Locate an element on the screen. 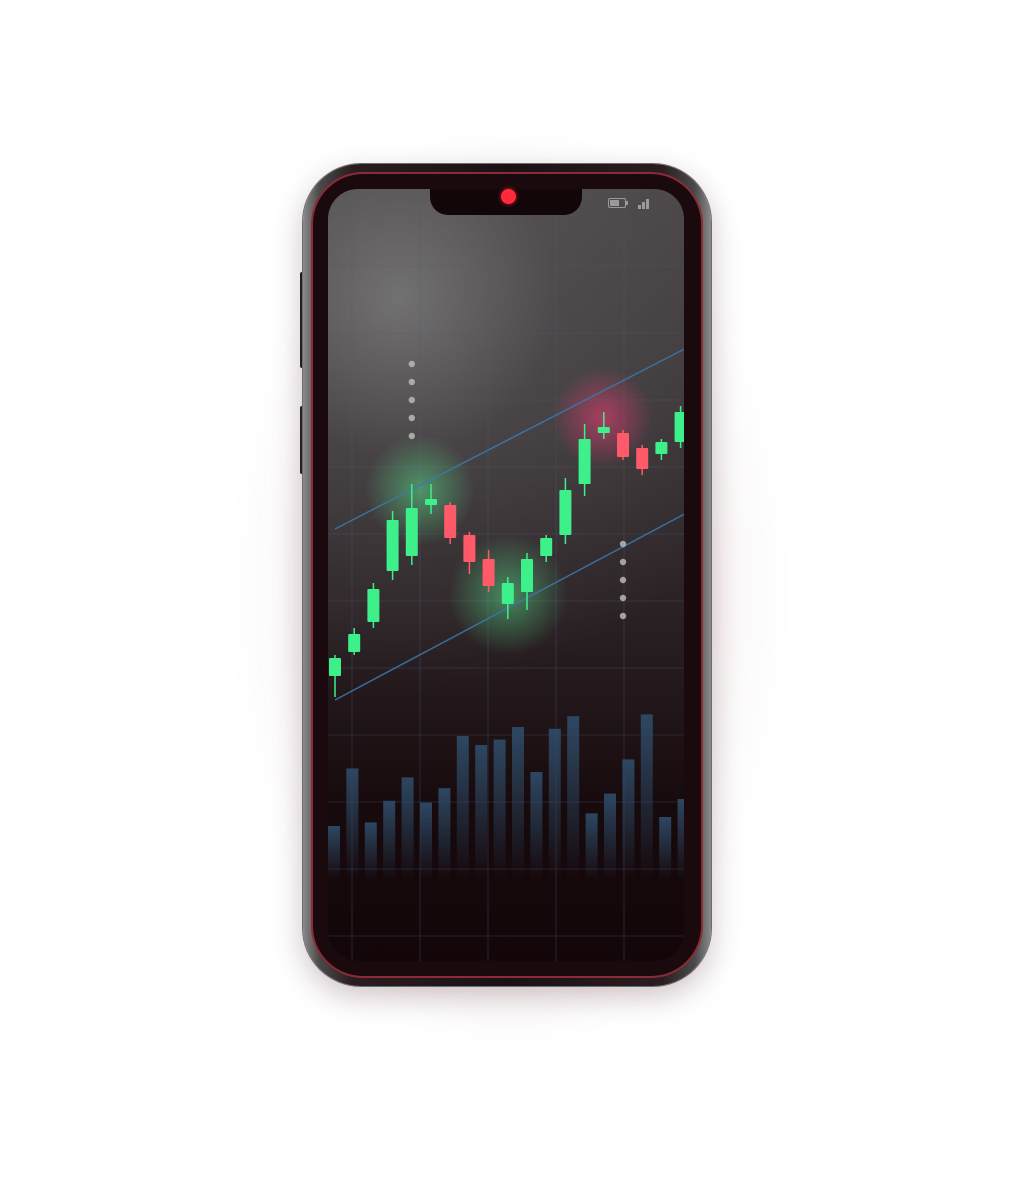  status-bar is located at coordinates (630, 203).